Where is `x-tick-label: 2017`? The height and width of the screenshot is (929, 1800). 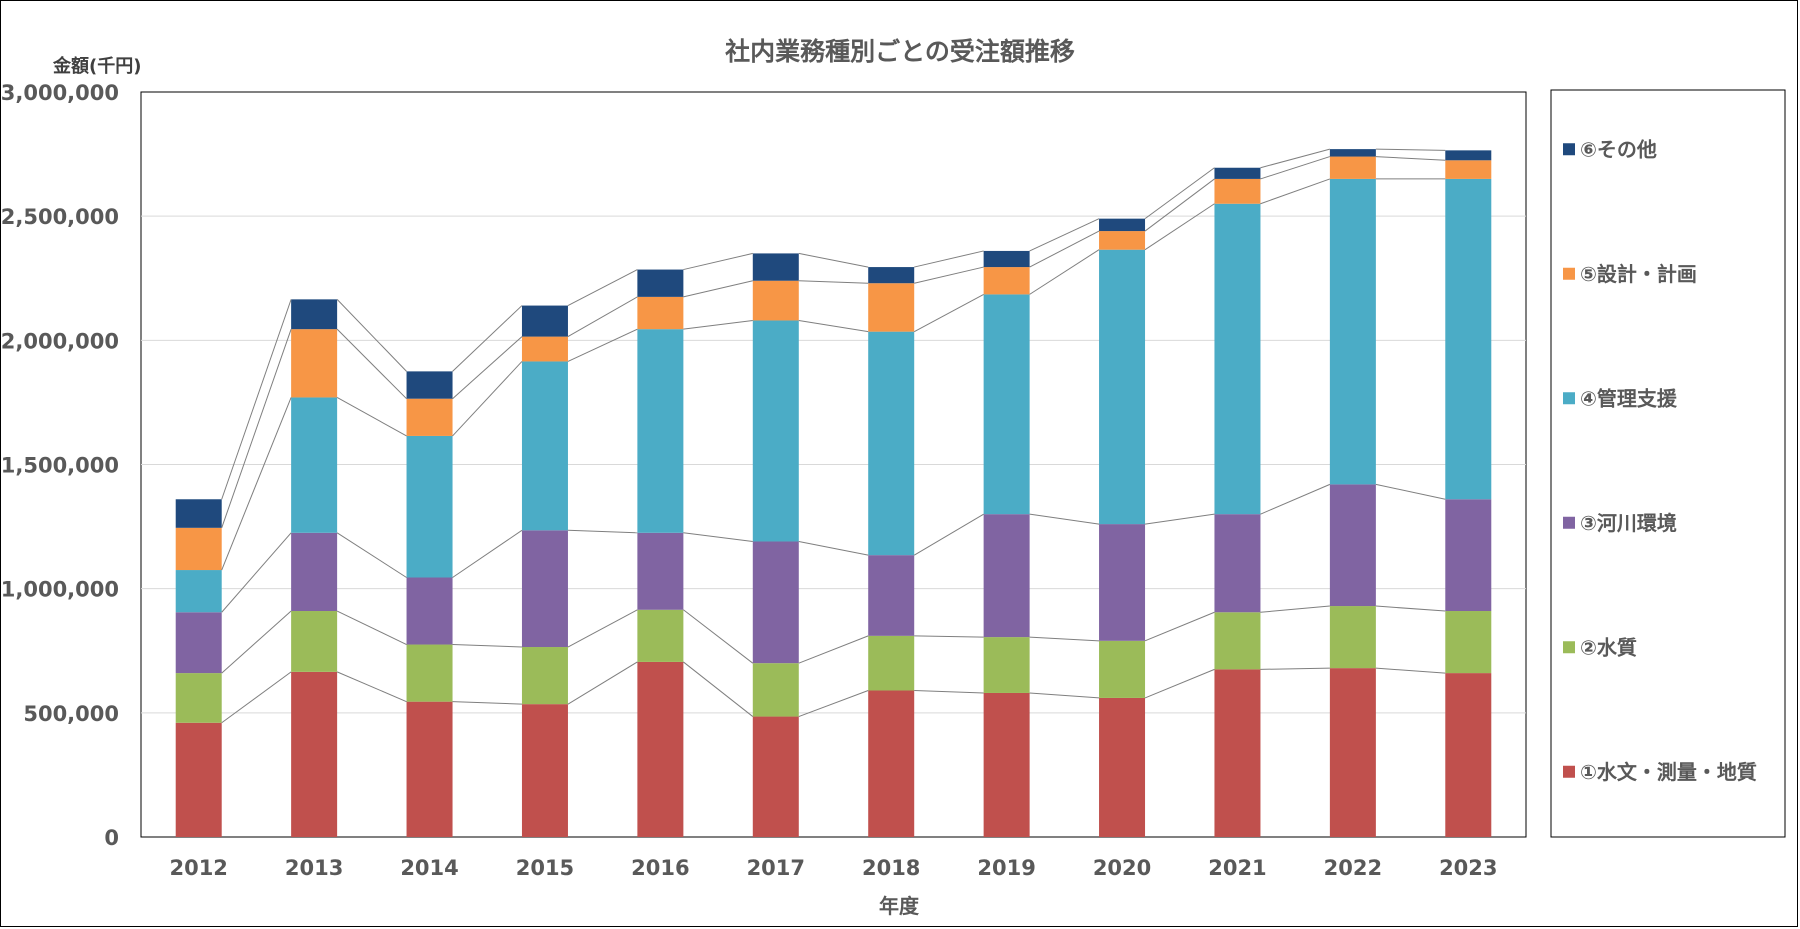
x-tick-label: 2017 is located at coordinates (776, 868).